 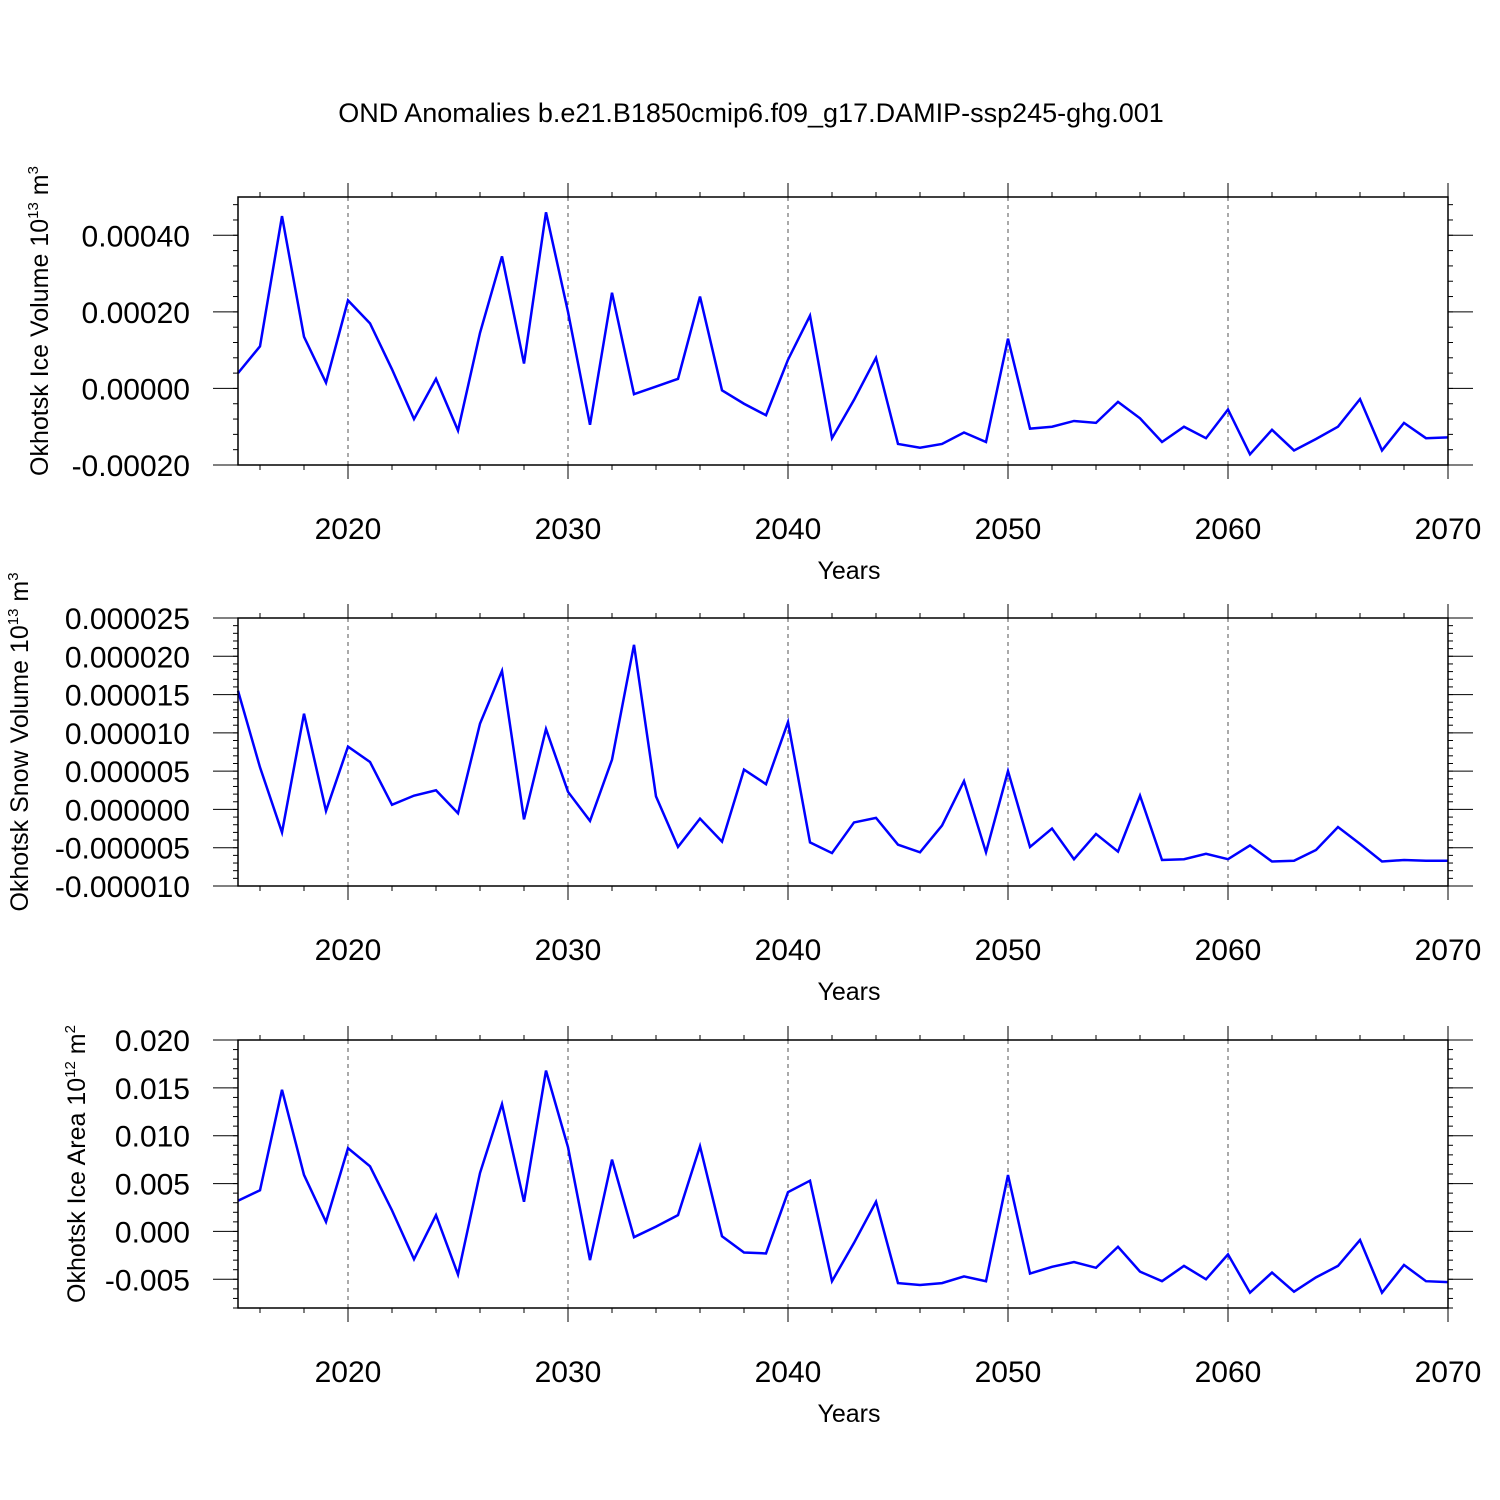 I want to click on y-tick-label: 0.000000, so click(x=127, y=810).